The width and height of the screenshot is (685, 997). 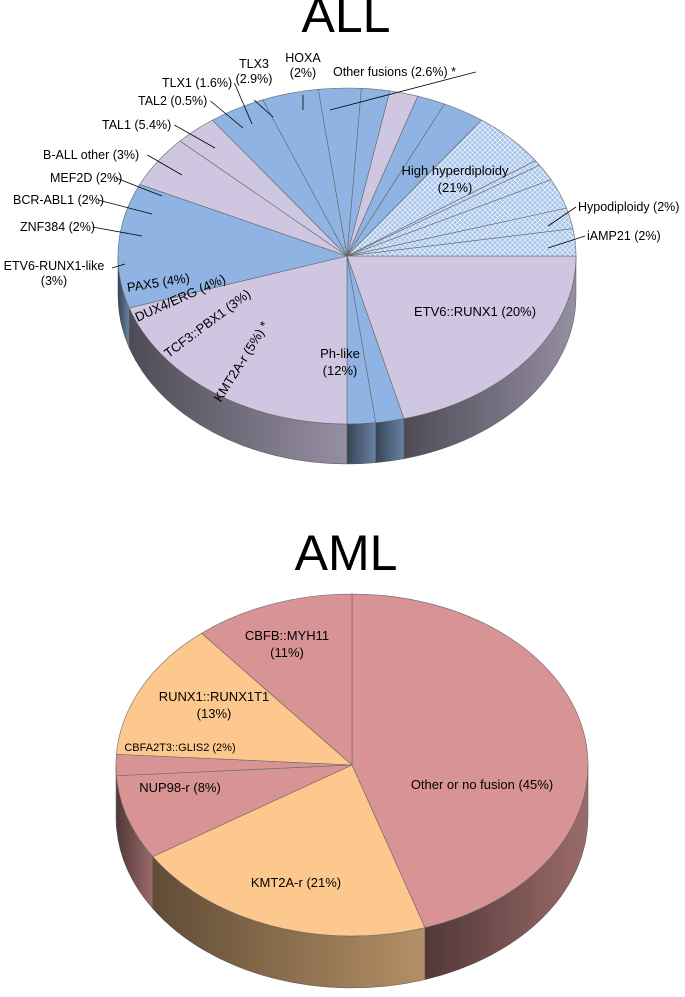 I want to click on aml-chart-title: AML, so click(x=346, y=553).